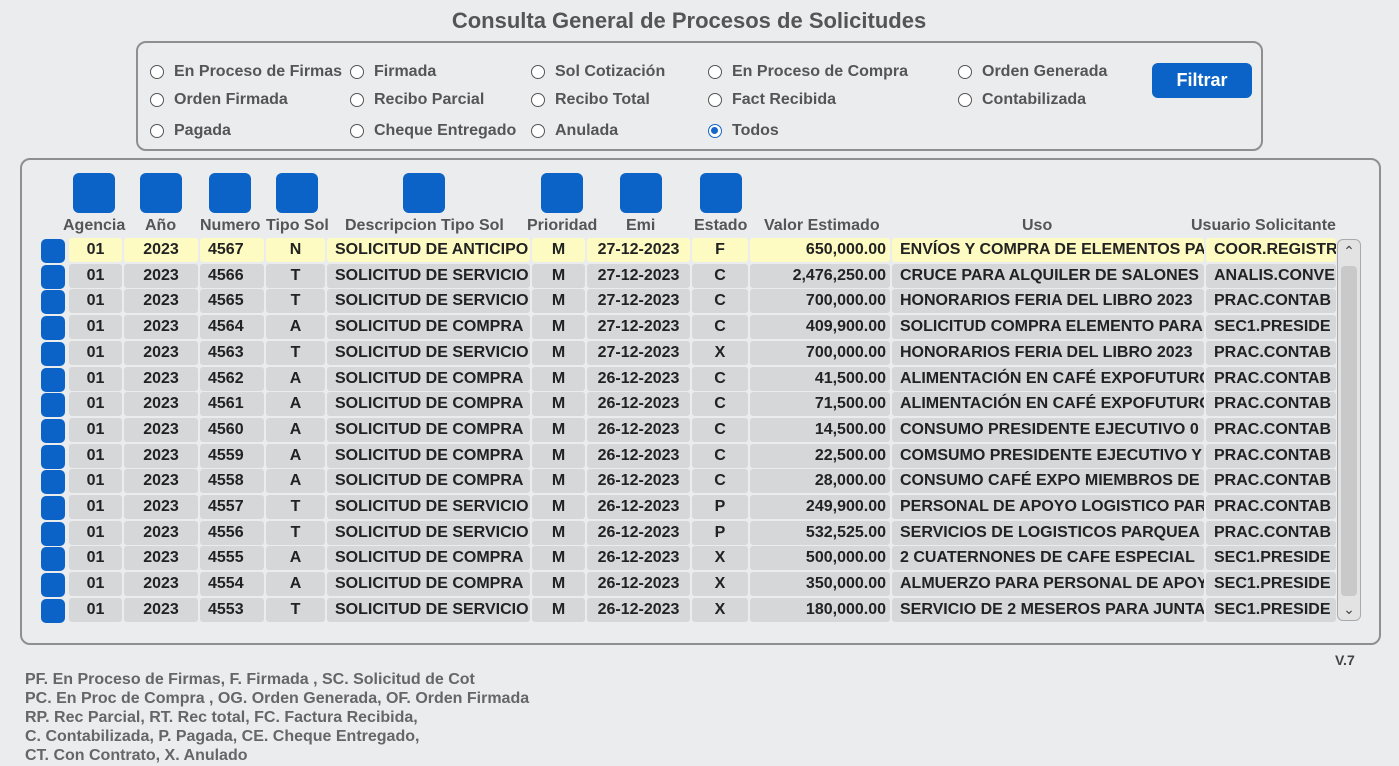  Describe the element at coordinates (1271, 250) in the screenshot. I see `table-cell: COOR.REGISTR` at that location.